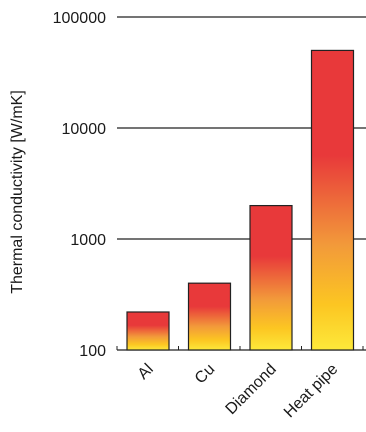 This screenshot has width=366, height=432. What do you see at coordinates (92, 351) in the screenshot?
I see `y-tick-label: 100` at bounding box center [92, 351].